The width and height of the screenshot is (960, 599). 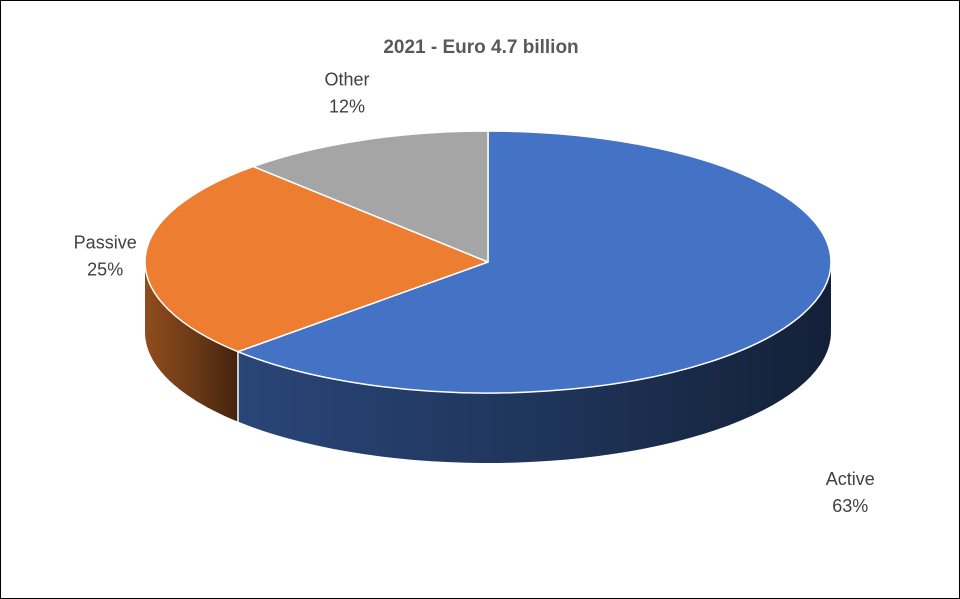 What do you see at coordinates (850, 506) in the screenshot?
I see `slice-value-label: 63%` at bounding box center [850, 506].